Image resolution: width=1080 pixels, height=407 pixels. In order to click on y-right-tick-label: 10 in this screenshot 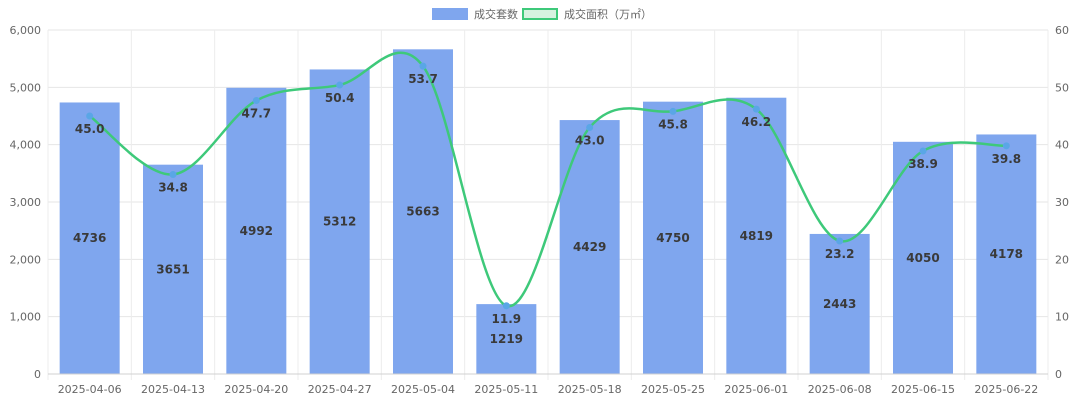, I will do `click(1062, 317)`.